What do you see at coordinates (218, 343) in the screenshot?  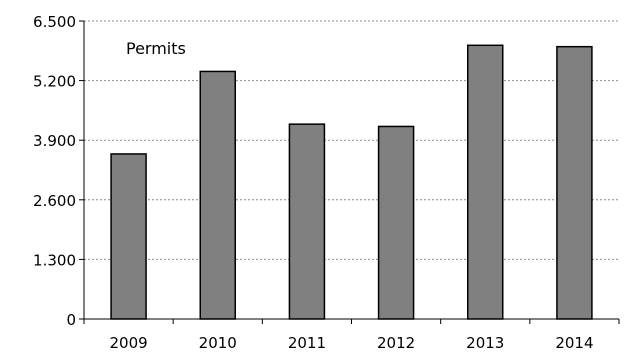 I see `x-tick-label: 2010` at bounding box center [218, 343].